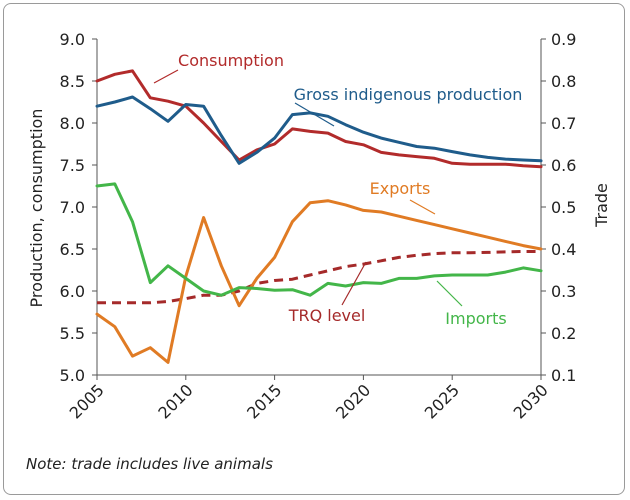  I want to click on right-tick-label: 0.8, so click(563, 81).